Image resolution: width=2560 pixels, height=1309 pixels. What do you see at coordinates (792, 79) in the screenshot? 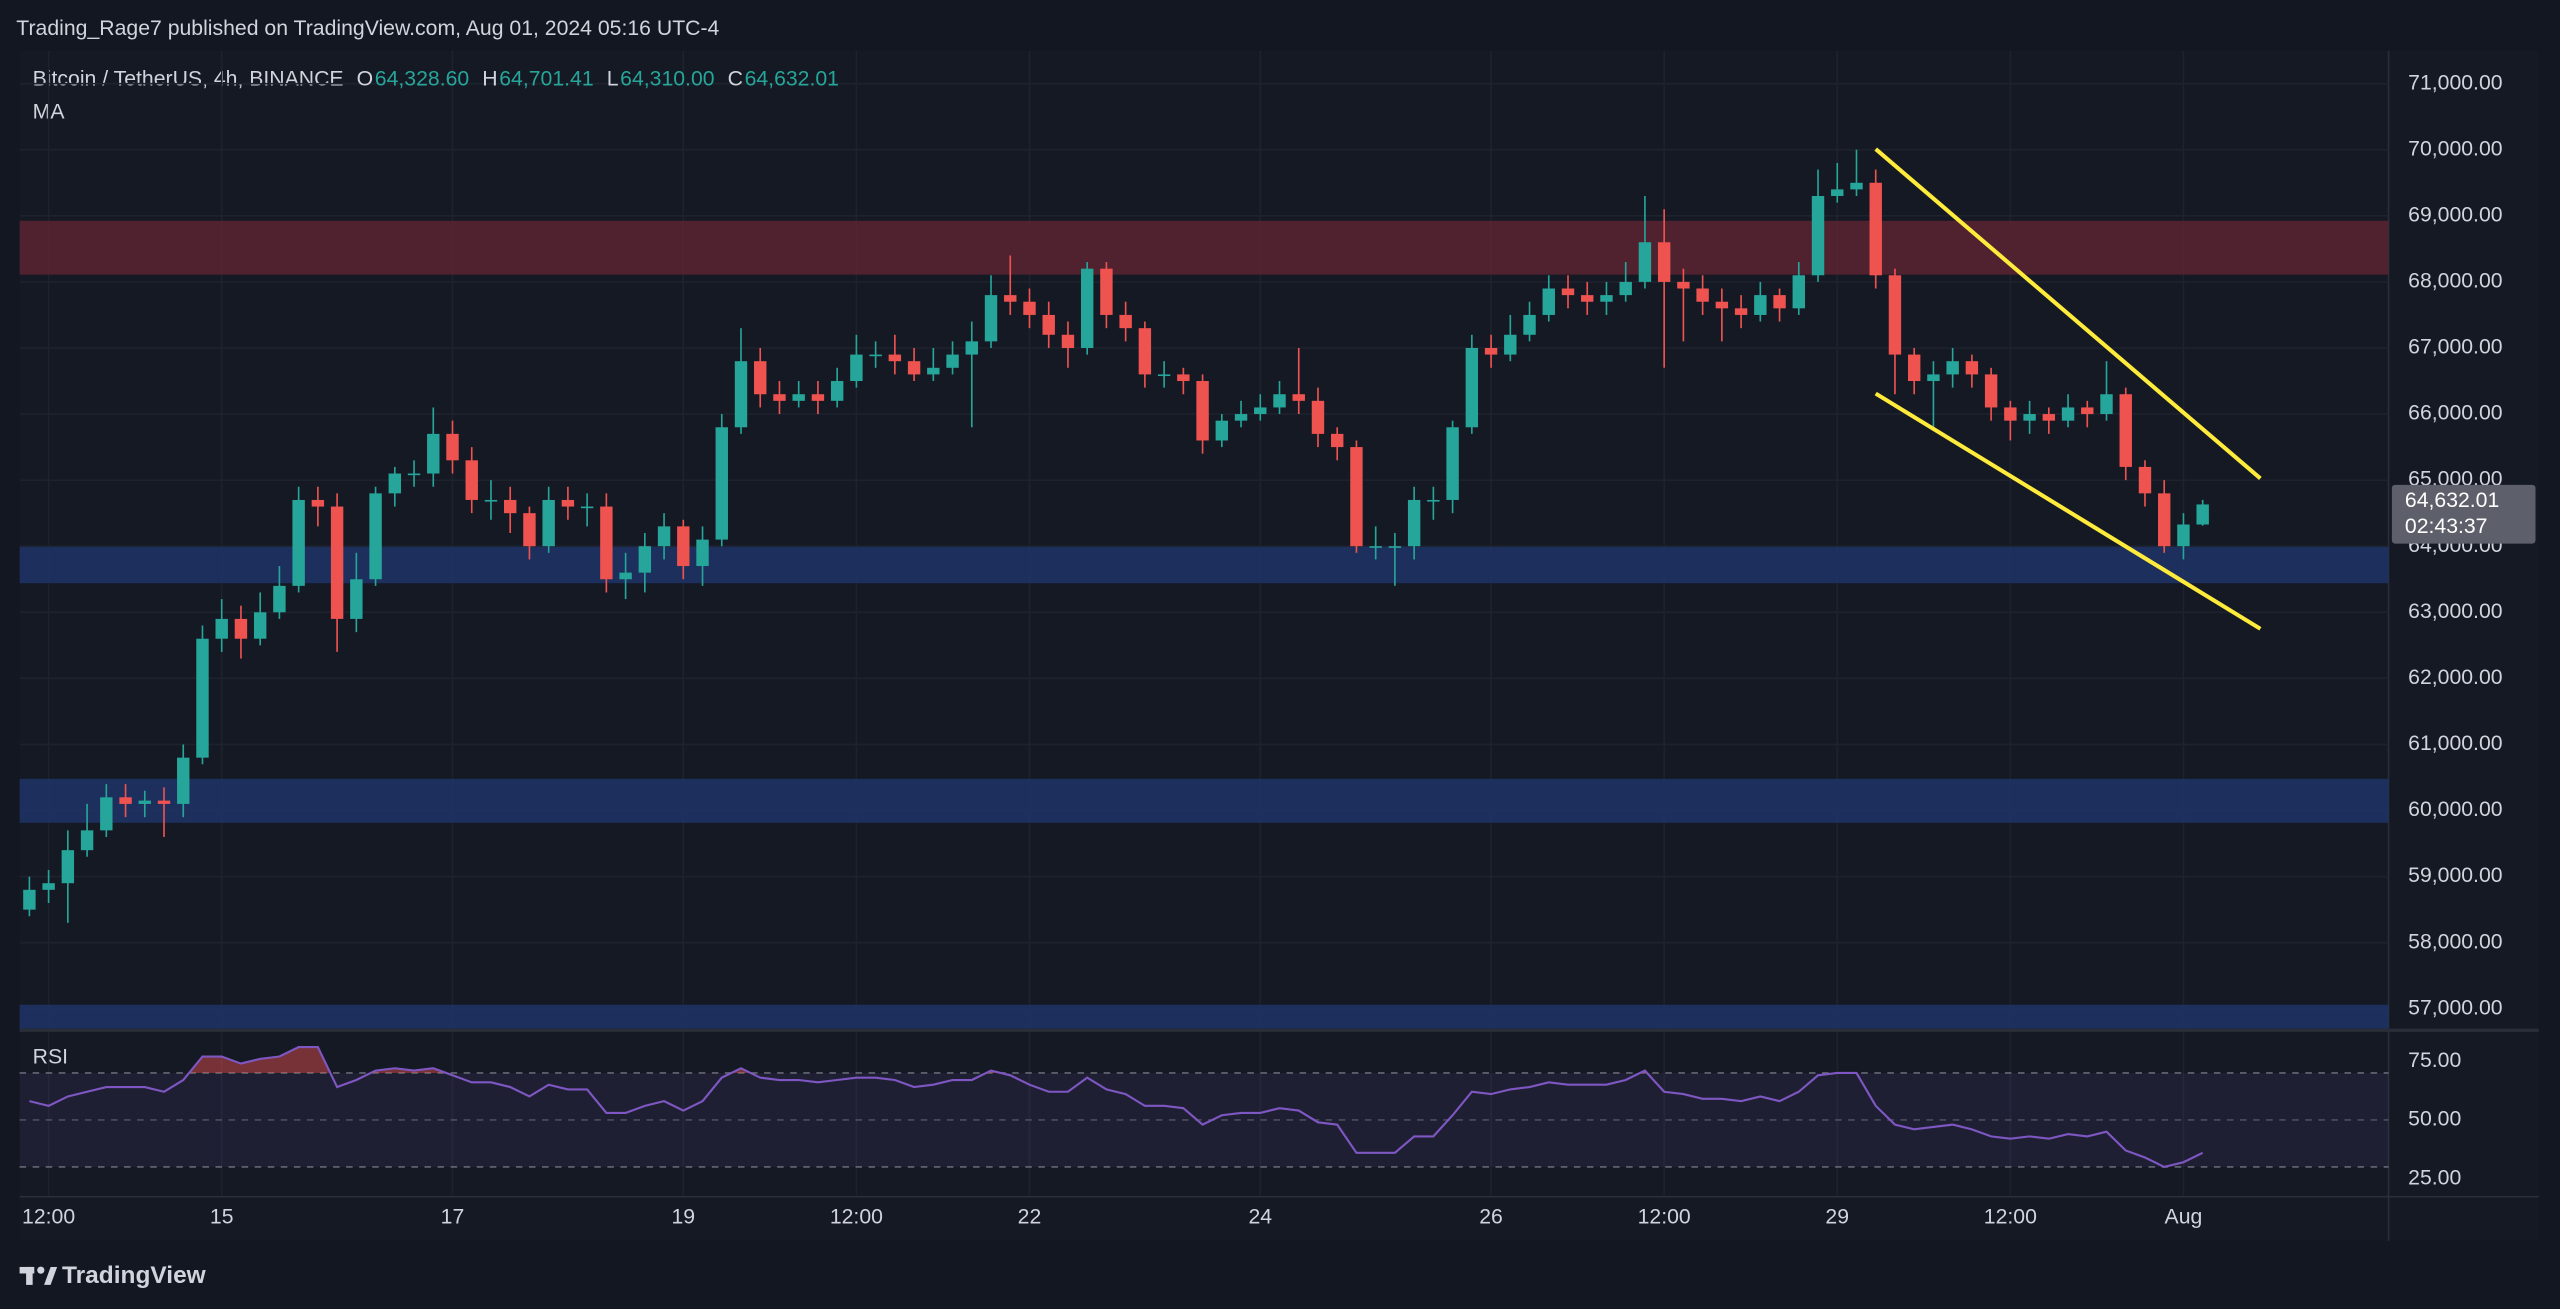
I see `legend-value: 64,632.01` at bounding box center [792, 79].